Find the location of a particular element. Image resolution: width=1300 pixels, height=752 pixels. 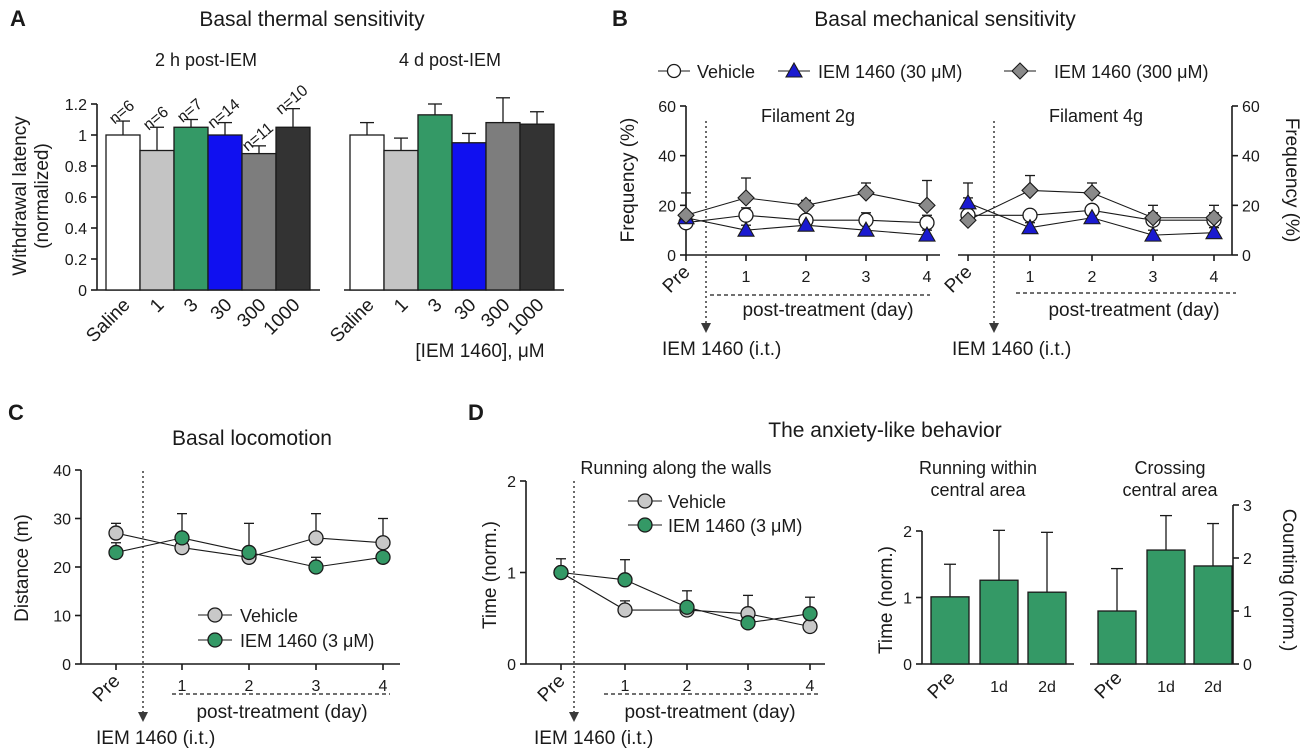

chart-a-xlabel: [IEM 1460], μM is located at coordinates (479, 351).